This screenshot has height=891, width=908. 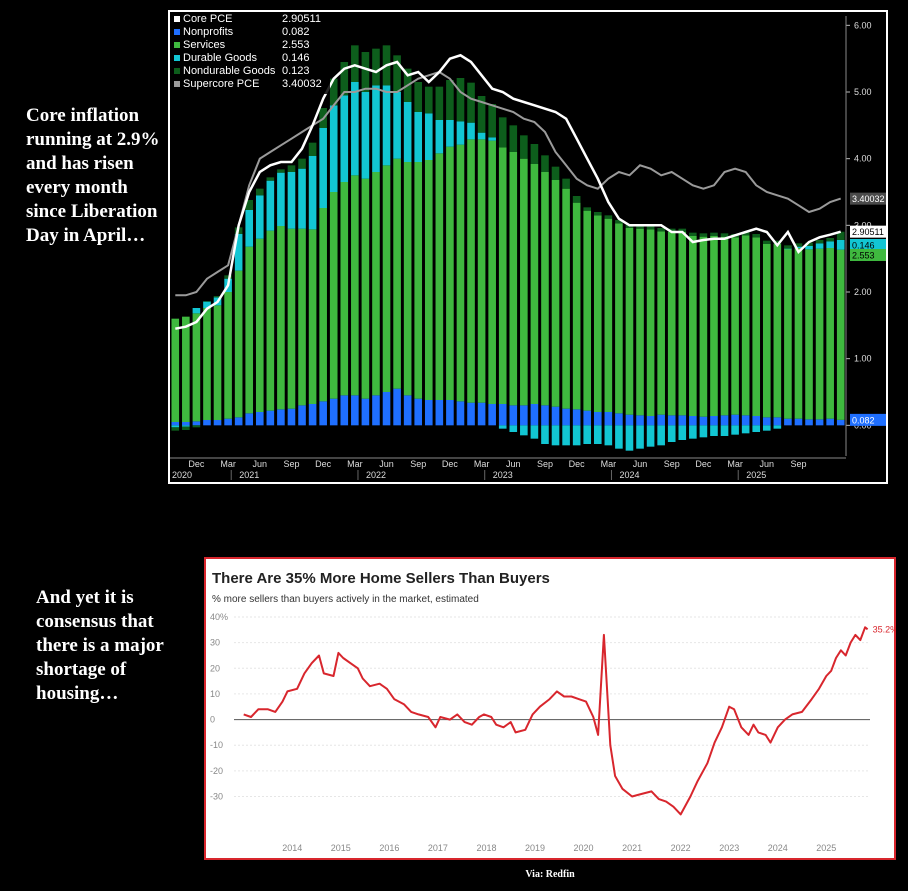 What do you see at coordinates (204, 45) in the screenshot?
I see `legend-label: Services` at bounding box center [204, 45].